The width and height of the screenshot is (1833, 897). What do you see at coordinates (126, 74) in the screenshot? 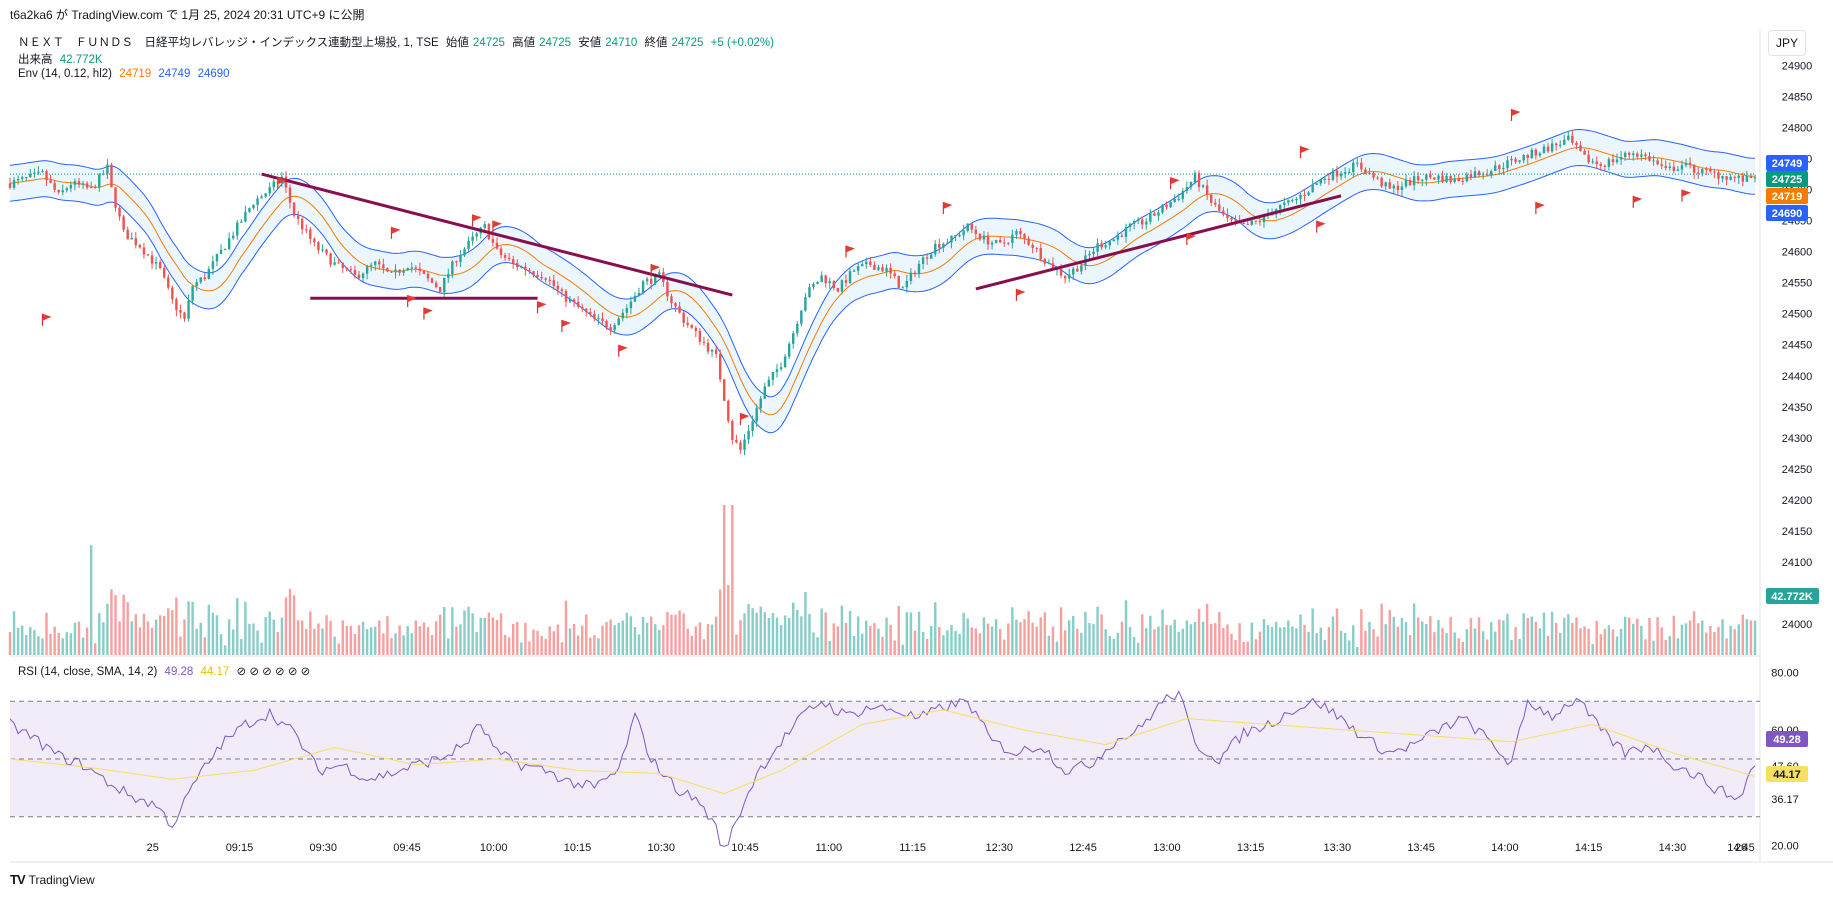
I see `envelope-legend: Env (14, 0.12, hl2) 24719 24749 24690` at bounding box center [126, 74].